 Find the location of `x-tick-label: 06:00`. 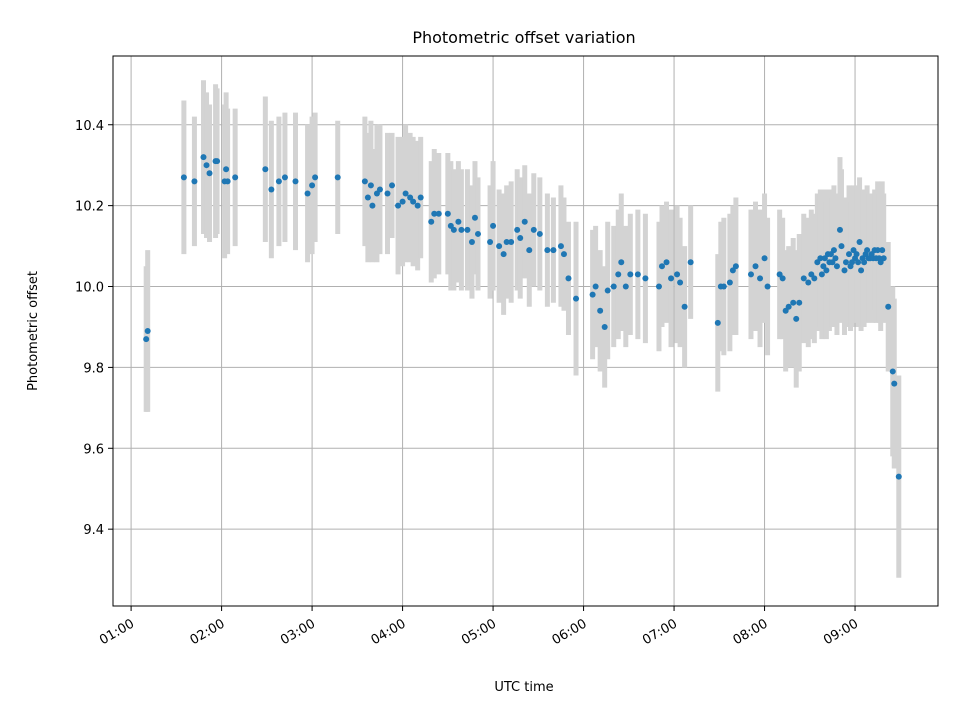

x-tick-label: 06:00 is located at coordinates (570, 632).